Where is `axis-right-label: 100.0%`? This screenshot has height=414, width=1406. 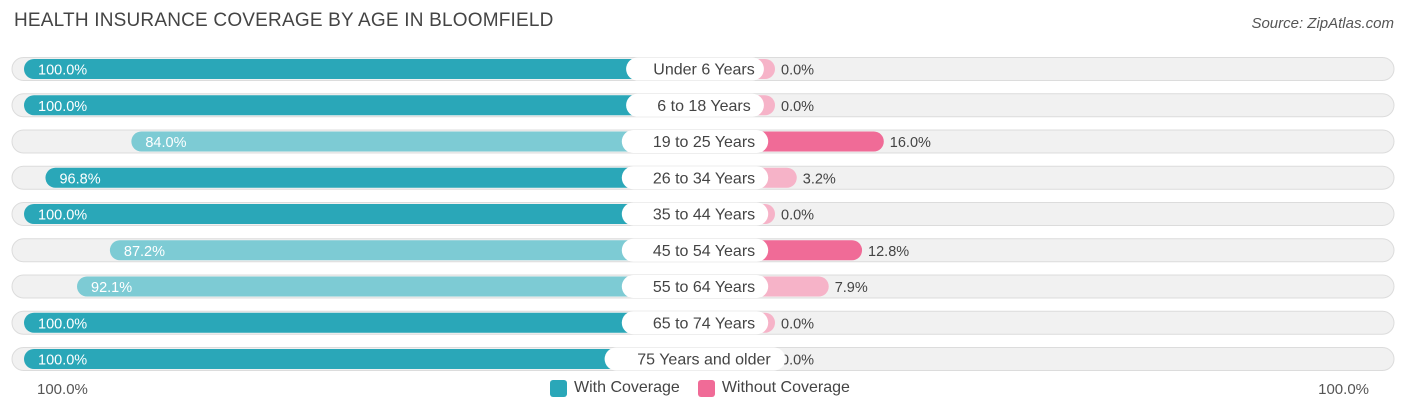
axis-right-label: 100.0% is located at coordinates (1343, 389).